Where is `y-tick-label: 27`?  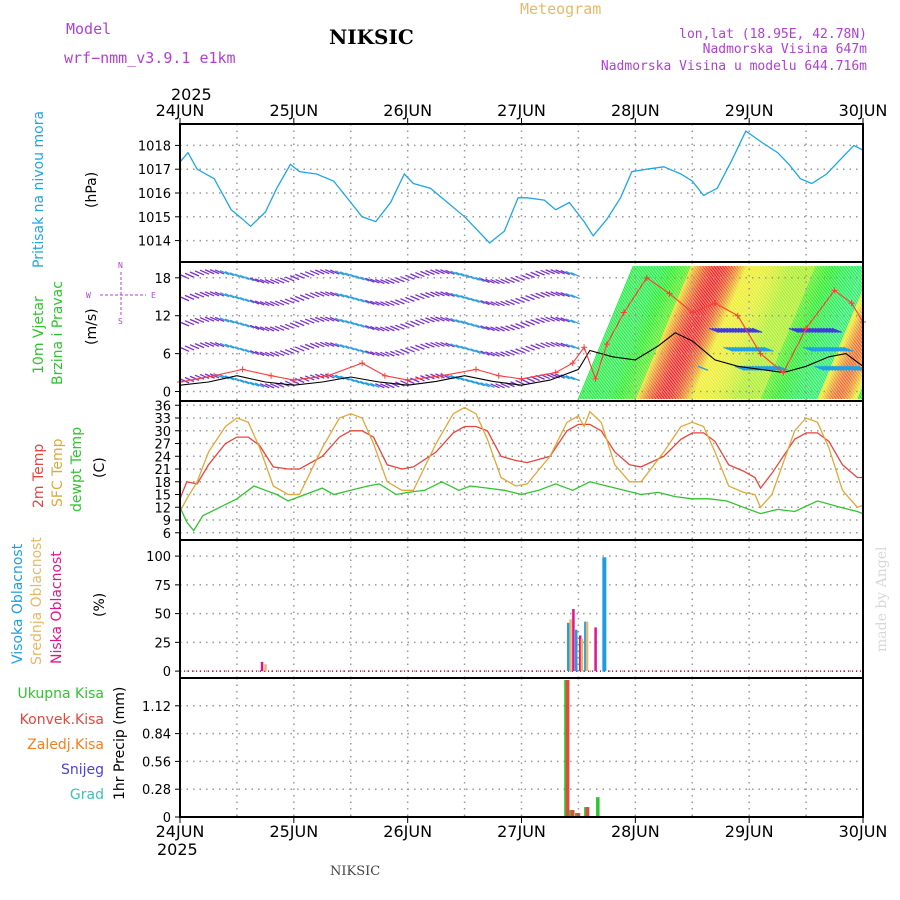 y-tick-label: 27 is located at coordinates (162, 445).